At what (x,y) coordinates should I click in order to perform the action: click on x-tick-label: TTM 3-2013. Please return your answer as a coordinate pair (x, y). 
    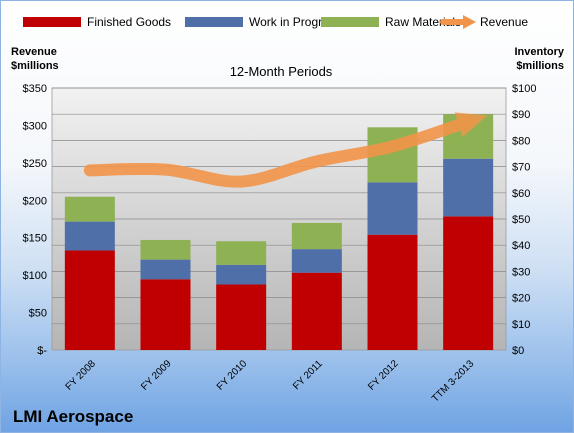
    Looking at the image, I should click on (453, 381).